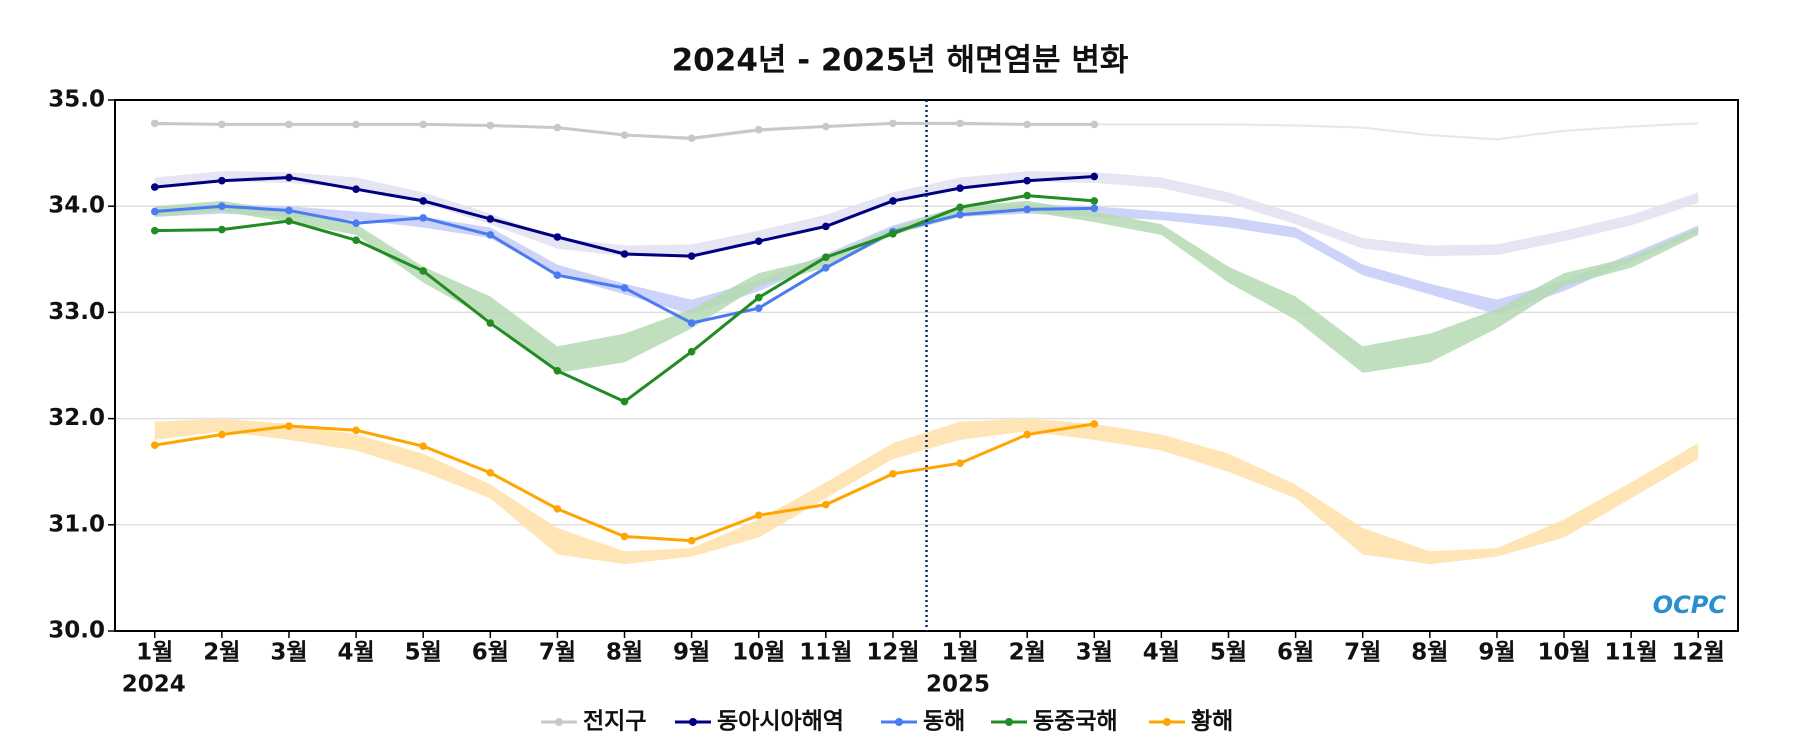 The height and width of the screenshot is (750, 1800). What do you see at coordinates (926, 214) in the screenshot?
I see `climatology-band` at bounding box center [926, 214].